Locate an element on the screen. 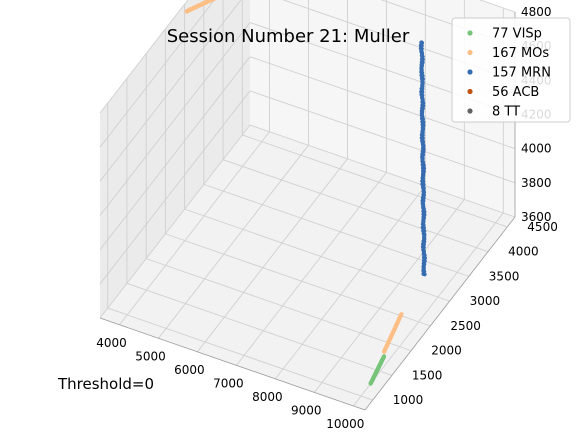 The image size is (576, 432). legend: 77 VISp 167 MOs 157 MRN 56 ACB 8 TT is located at coordinates (511, 70).